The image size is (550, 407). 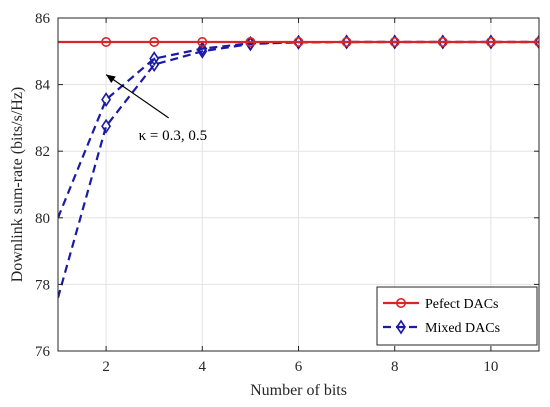 I want to click on y-tick-label: 82, so click(x=42, y=152).